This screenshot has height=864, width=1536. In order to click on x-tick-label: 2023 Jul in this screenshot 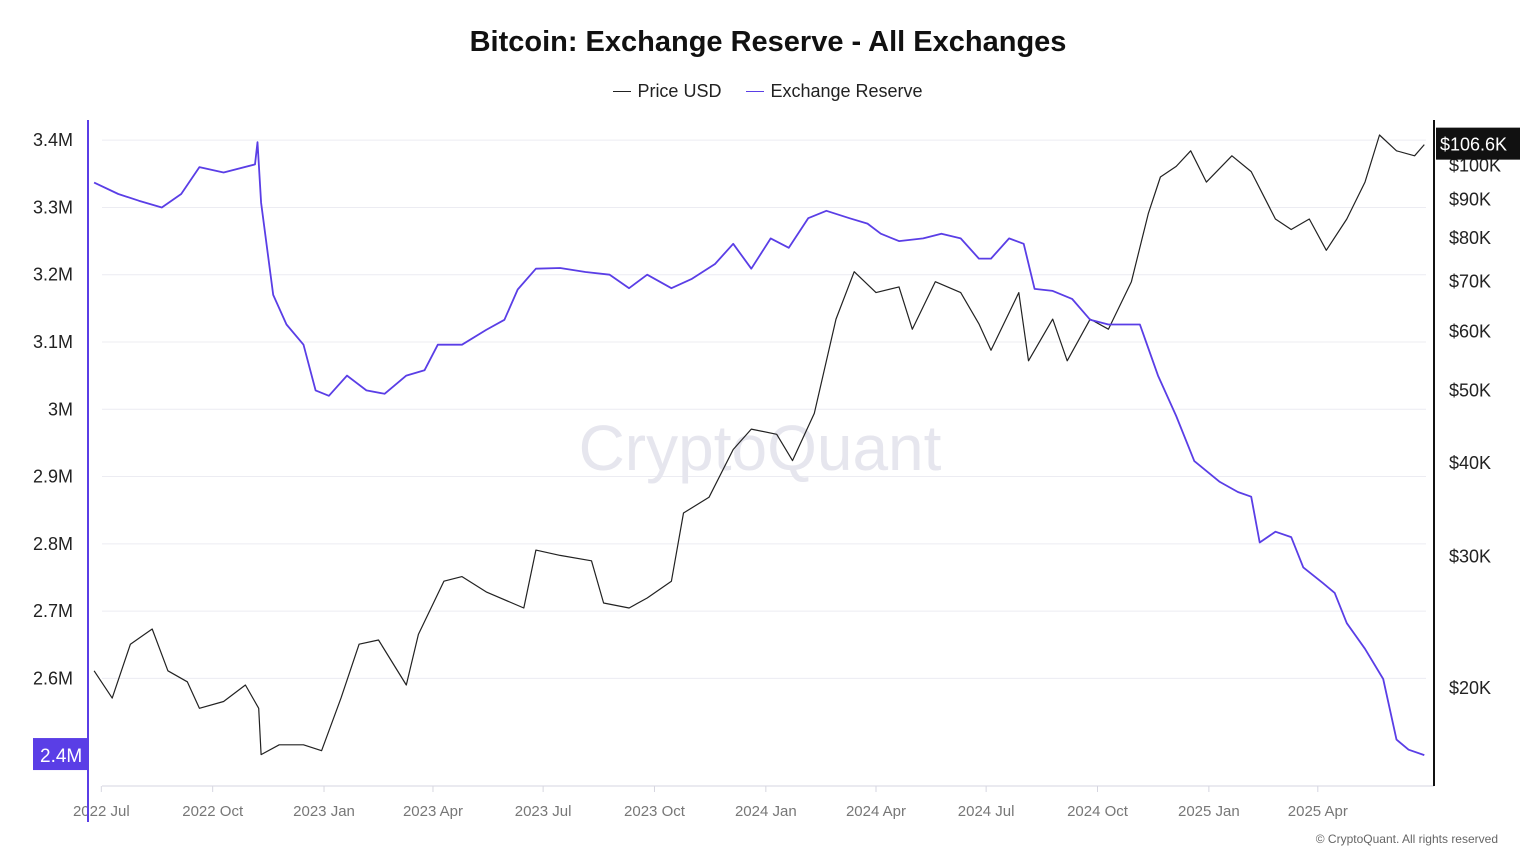, I will do `click(543, 811)`.